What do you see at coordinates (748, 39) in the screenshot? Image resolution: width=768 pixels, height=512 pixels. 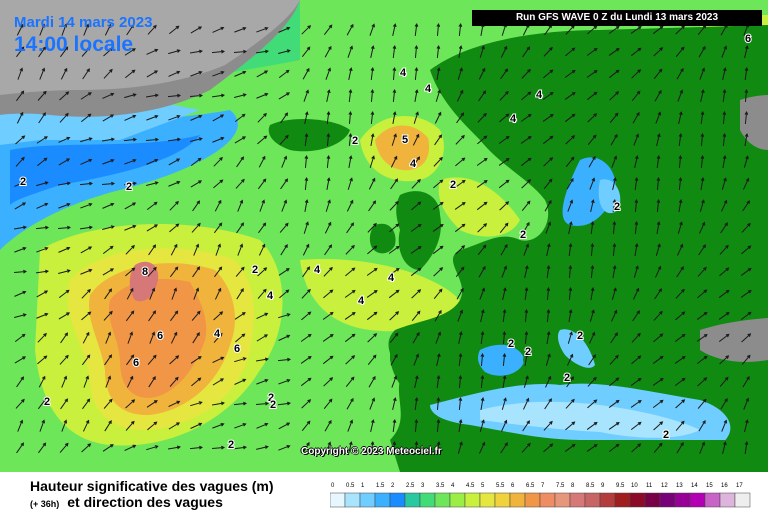 I see `contour-label: 6` at bounding box center [748, 39].